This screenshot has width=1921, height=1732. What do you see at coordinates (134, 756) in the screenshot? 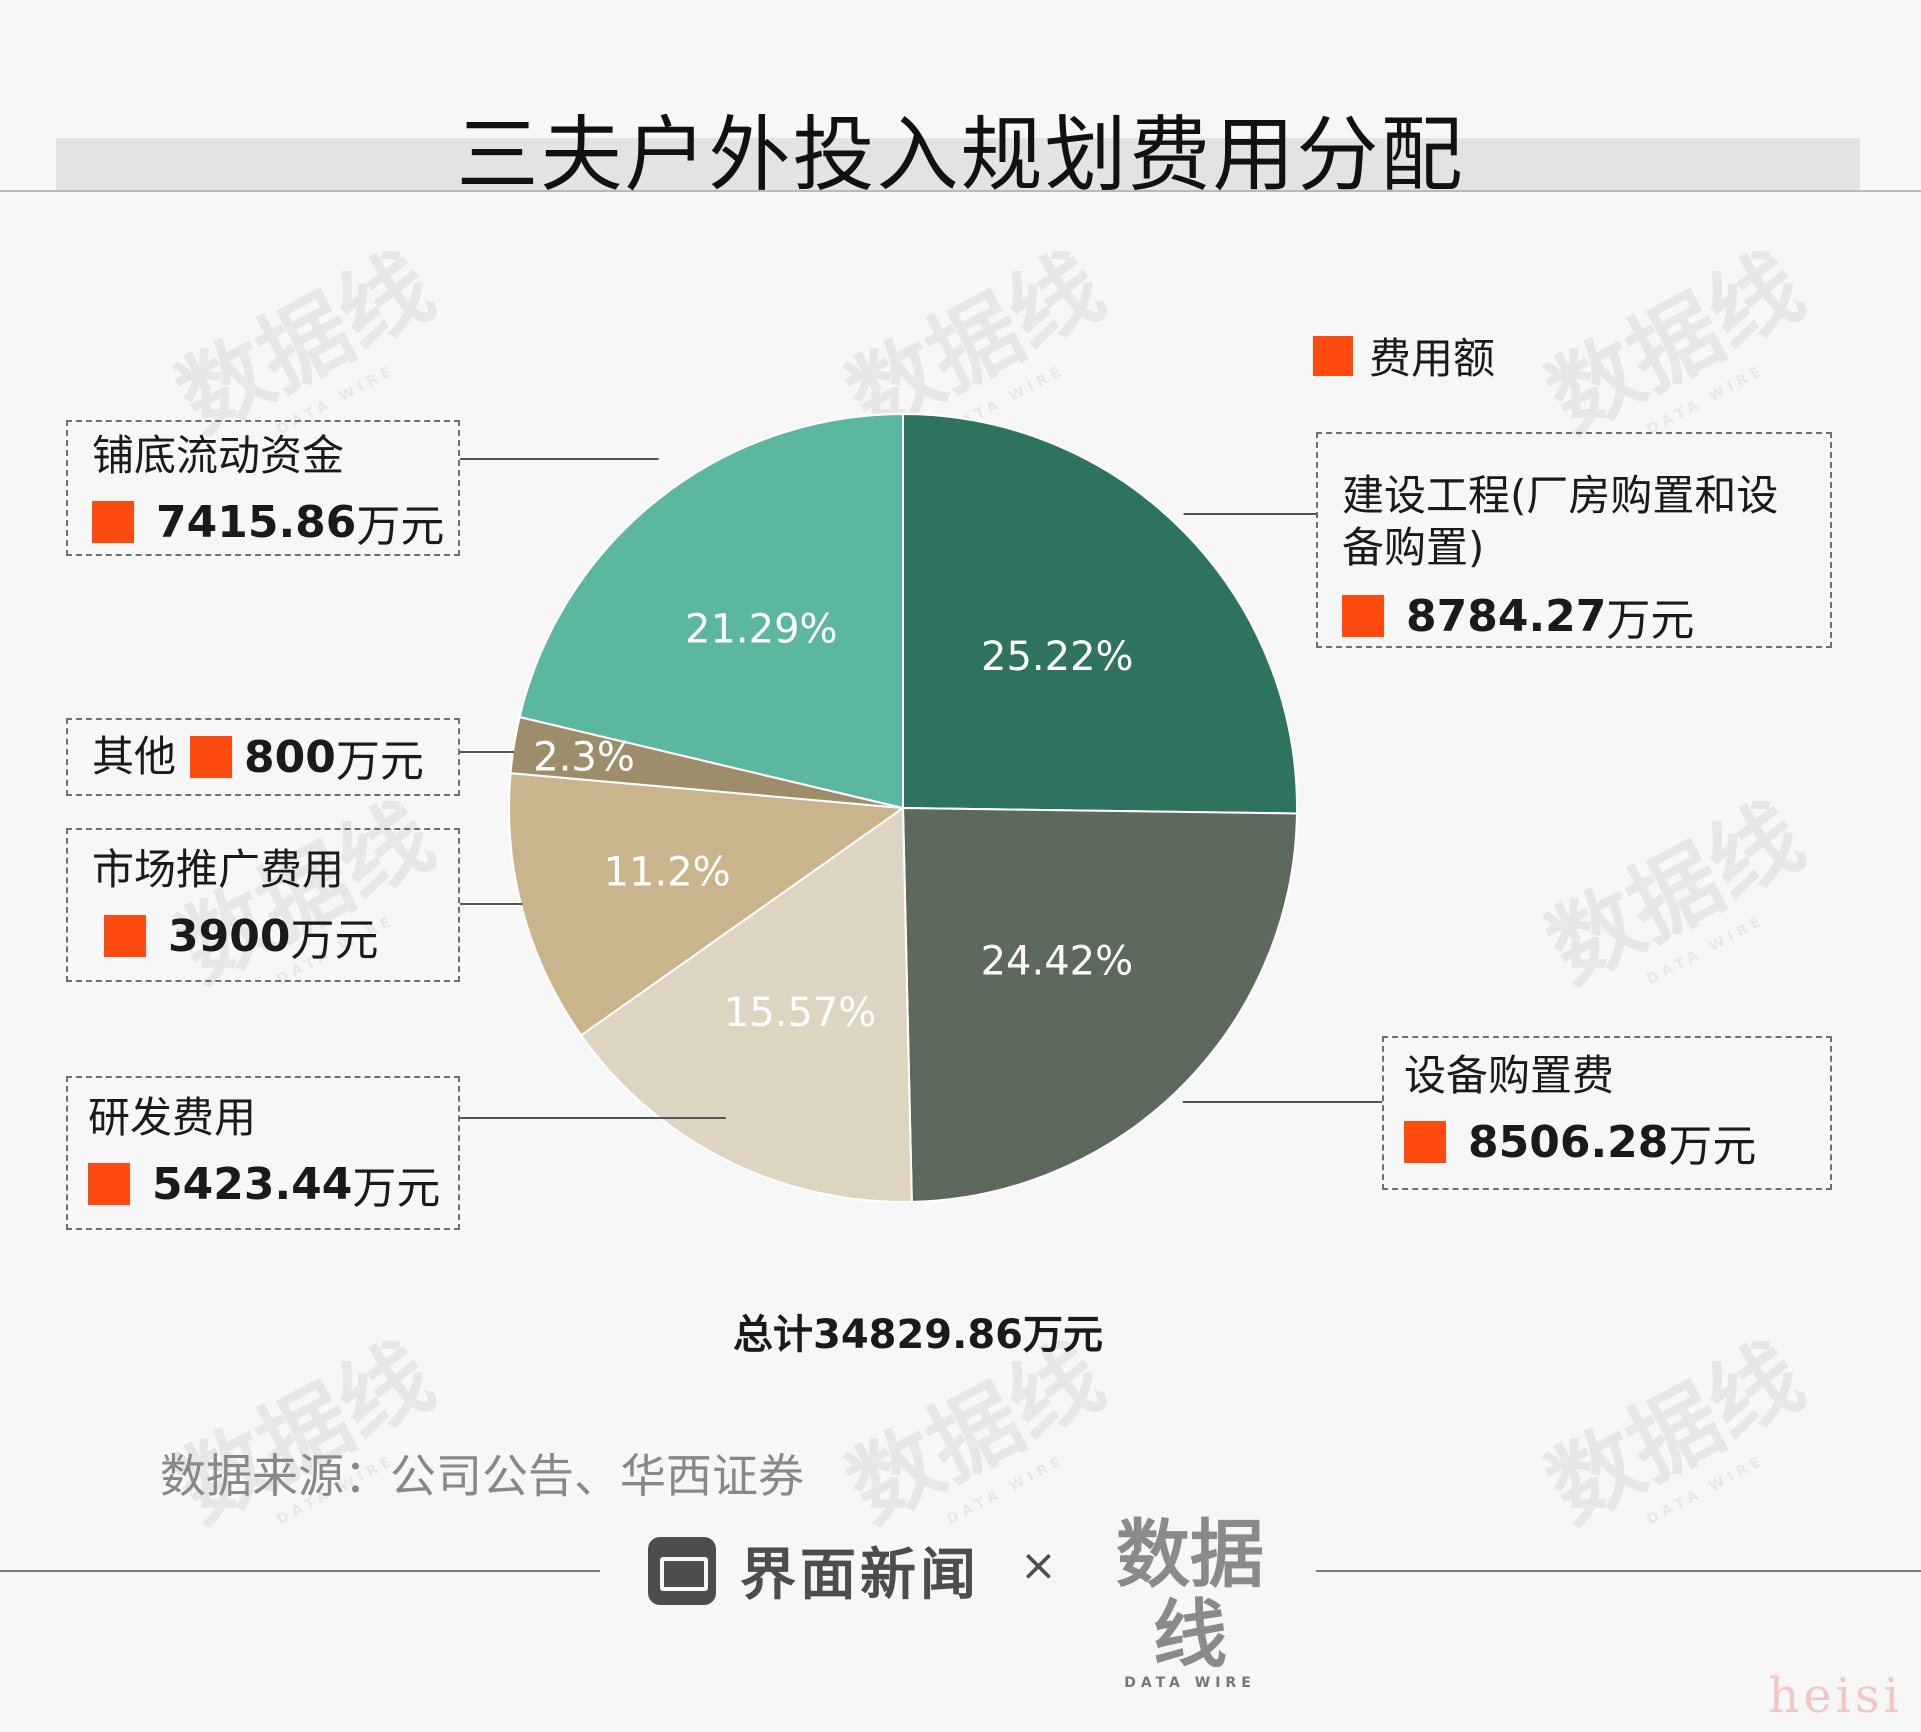
I see `callout-label: 其他` at bounding box center [134, 756].